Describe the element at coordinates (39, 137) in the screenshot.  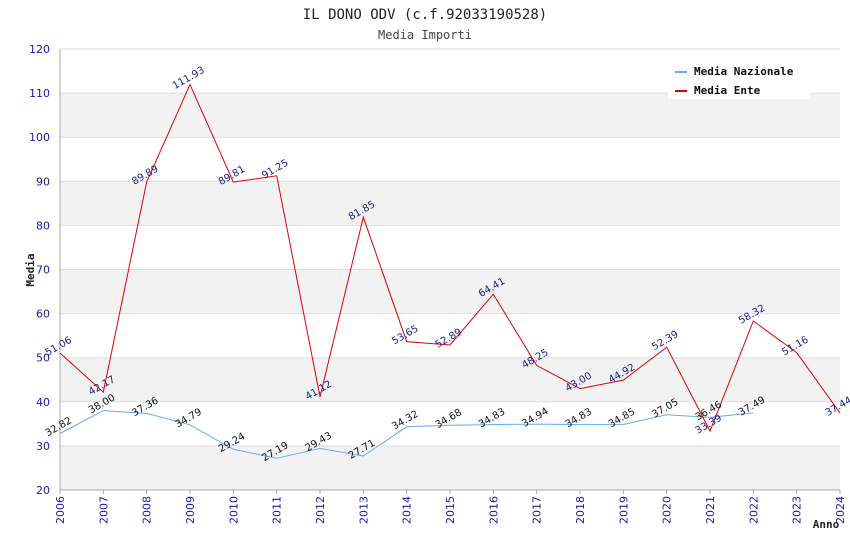
I see `y-tick-label: 100` at that location.